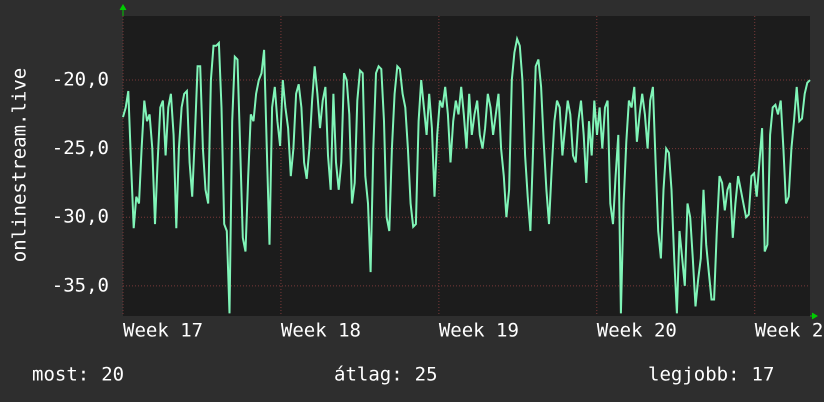 This screenshot has height=402, width=824. I want to click on y-axis-label: onlinestream.live, so click(20, 165).